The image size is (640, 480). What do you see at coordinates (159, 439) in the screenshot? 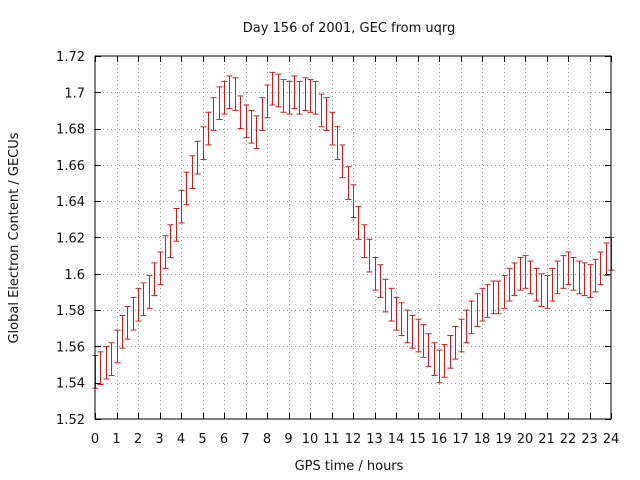
I see `x-tick-label: 3` at bounding box center [159, 439].